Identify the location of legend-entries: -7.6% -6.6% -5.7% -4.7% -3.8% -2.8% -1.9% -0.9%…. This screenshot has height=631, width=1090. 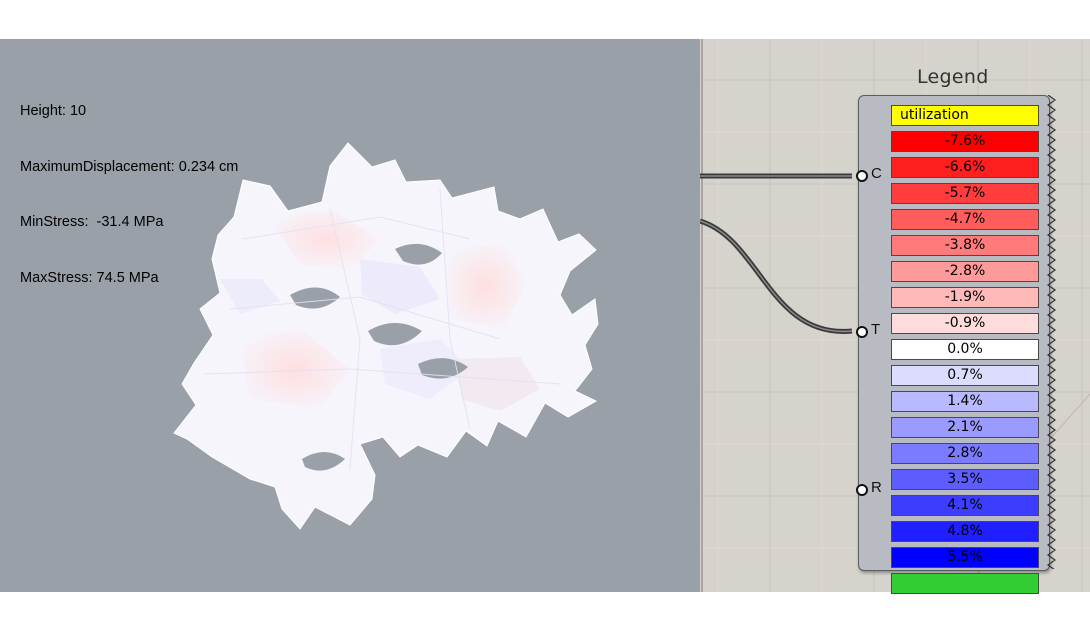
(965, 349).